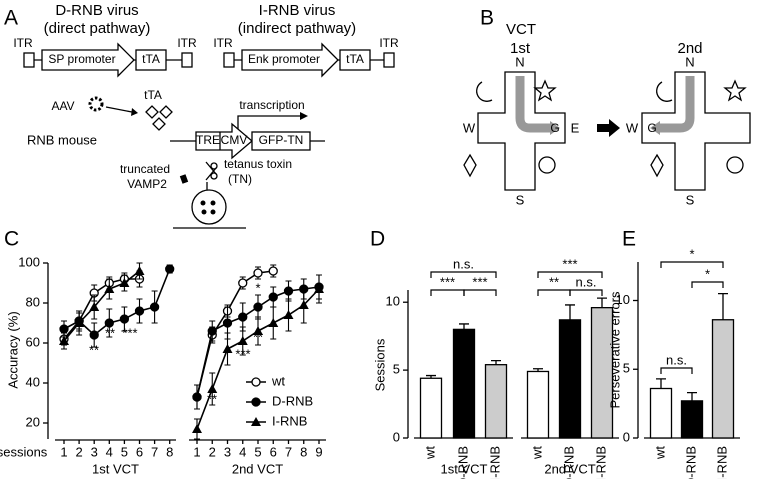 Image resolution: width=768 pixels, height=479 pixels. What do you see at coordinates (297, 10) in the screenshot?
I see `virus-title: I-RNB virus` at bounding box center [297, 10].